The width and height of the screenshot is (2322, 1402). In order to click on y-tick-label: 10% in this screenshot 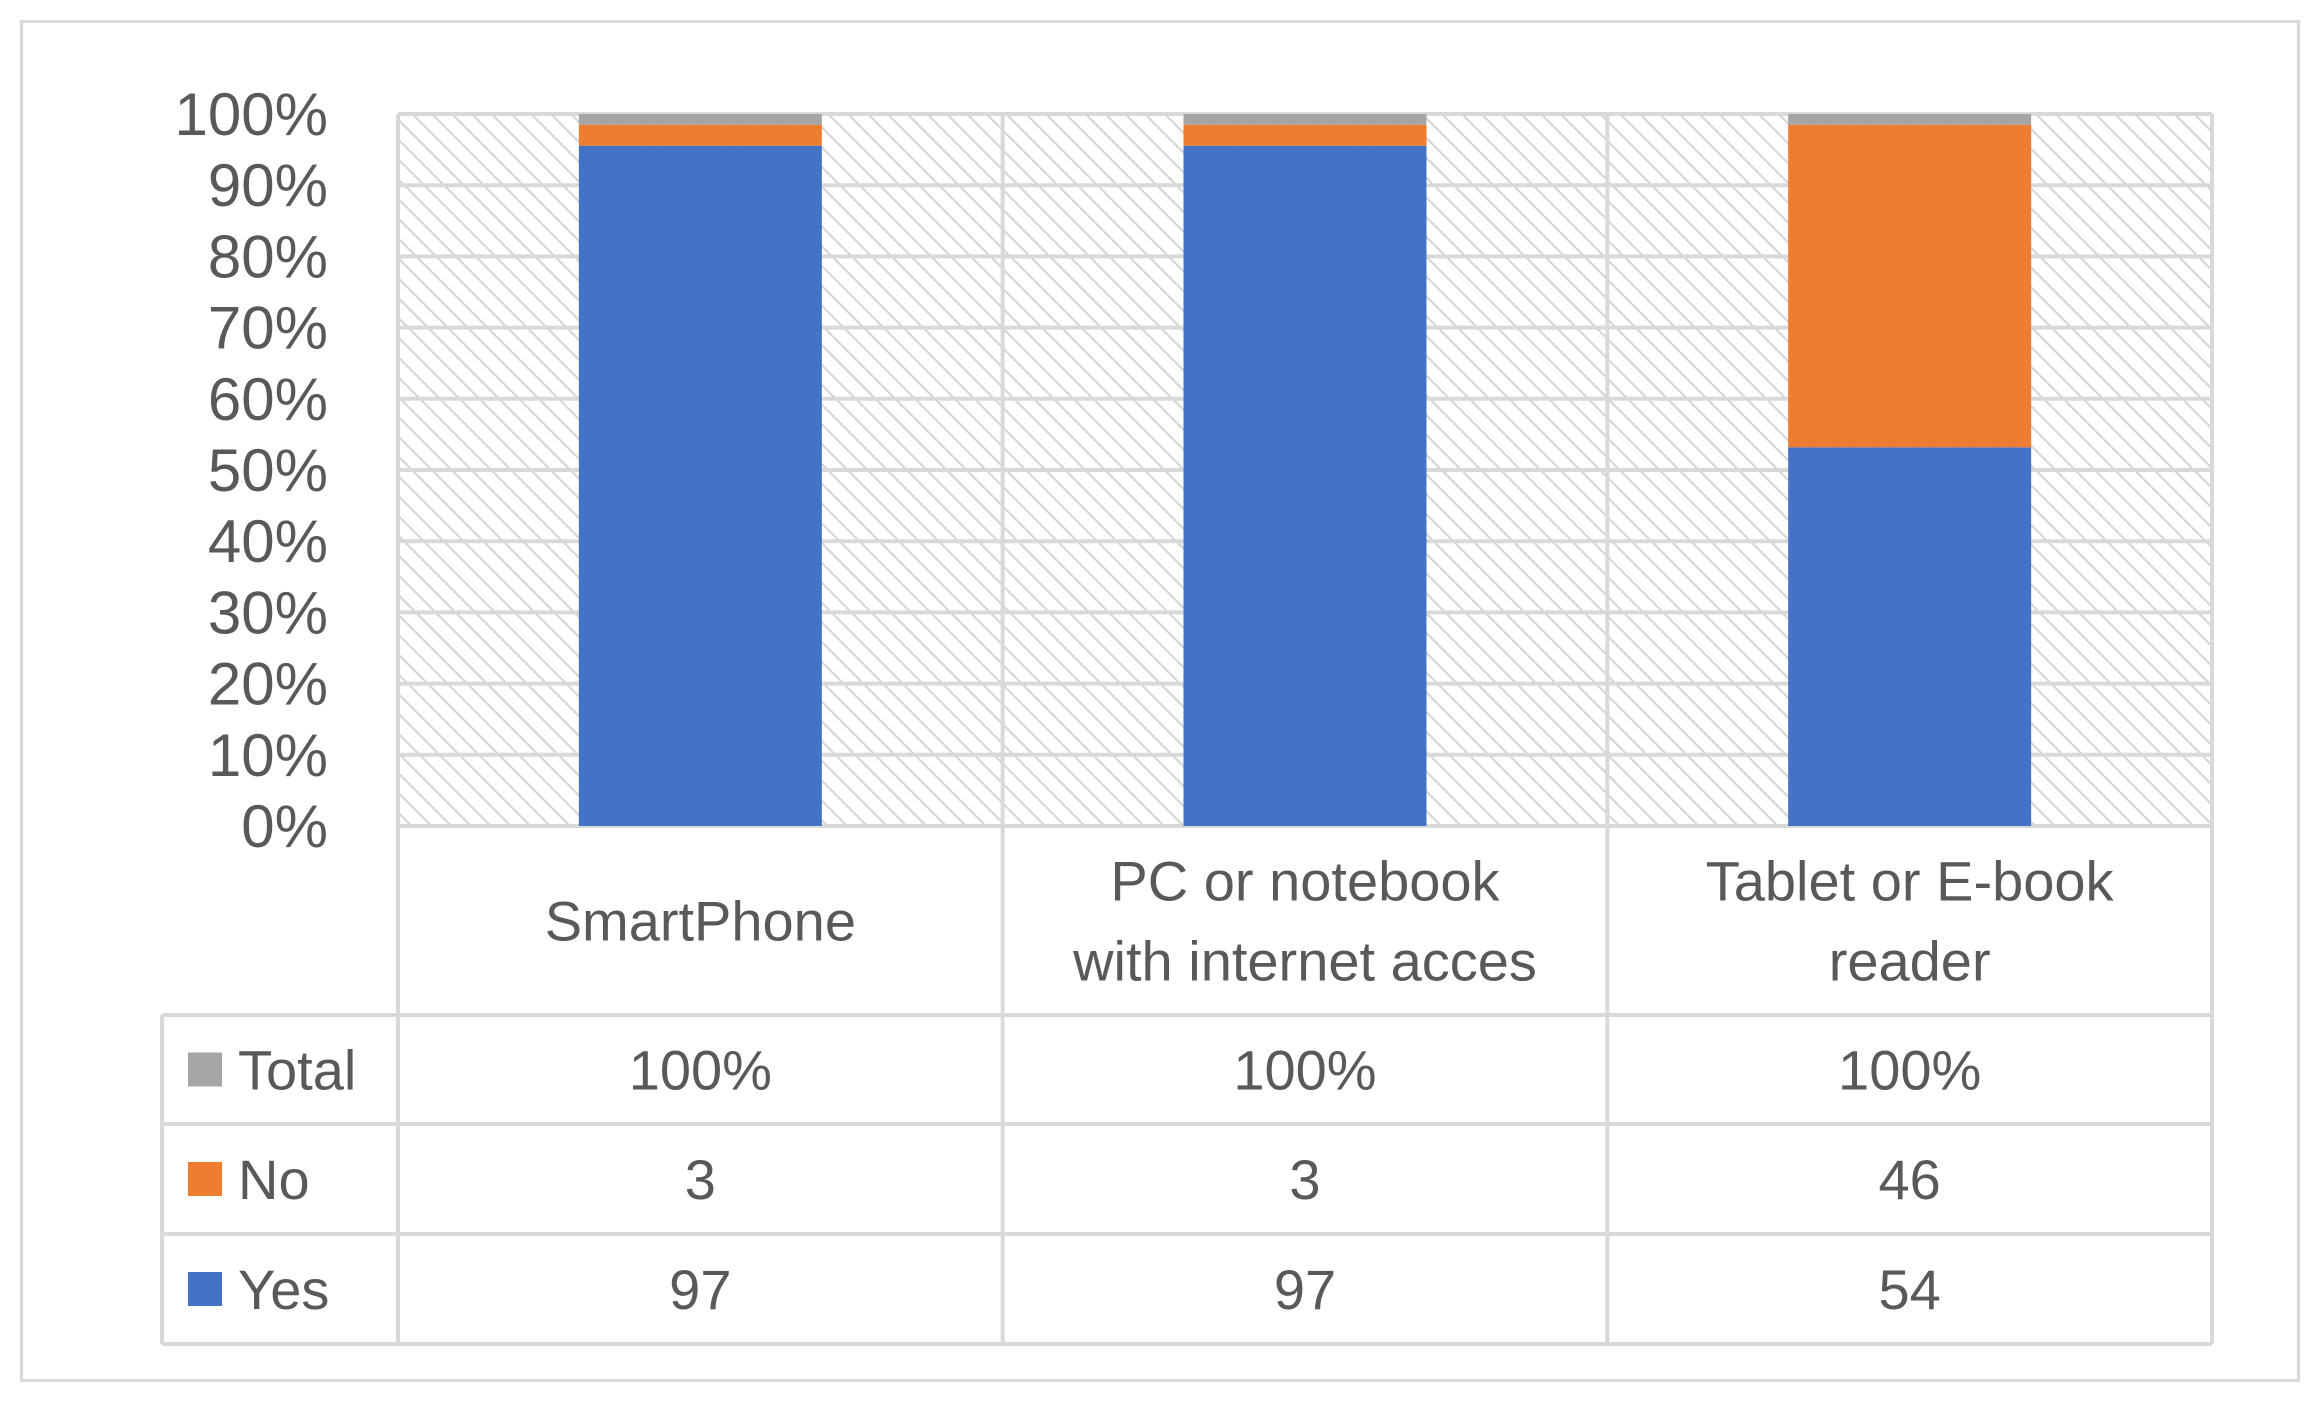, I will do `click(268, 755)`.